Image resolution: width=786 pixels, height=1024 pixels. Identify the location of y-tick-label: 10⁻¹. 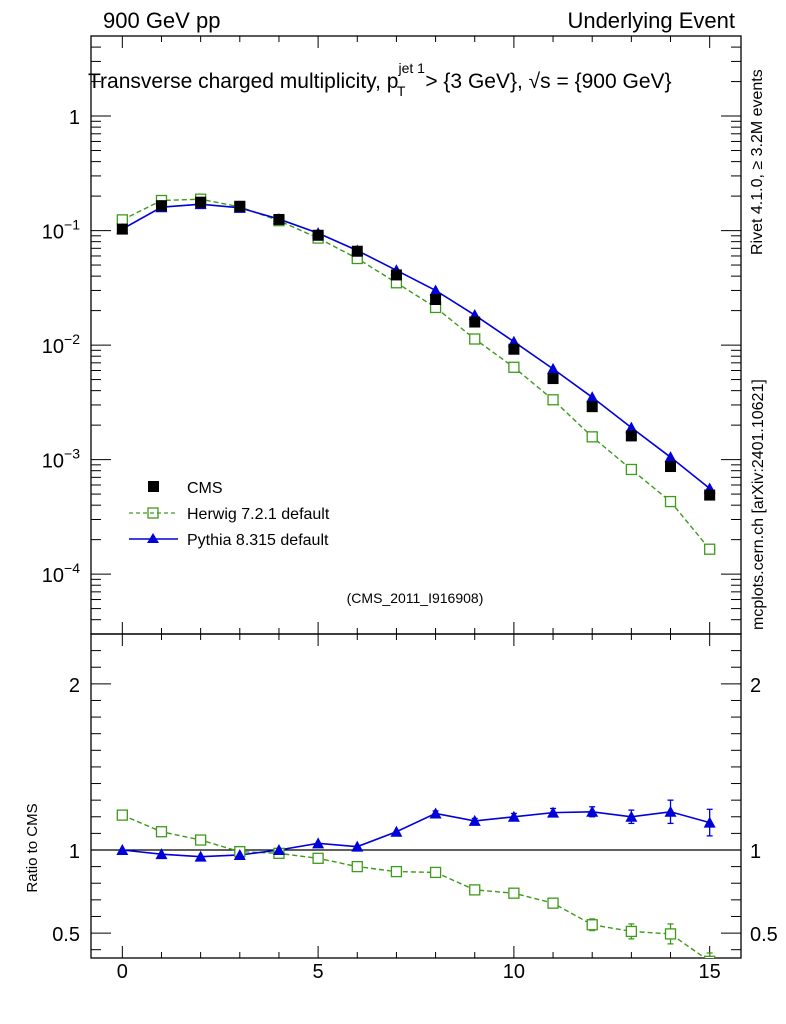
(61, 230).